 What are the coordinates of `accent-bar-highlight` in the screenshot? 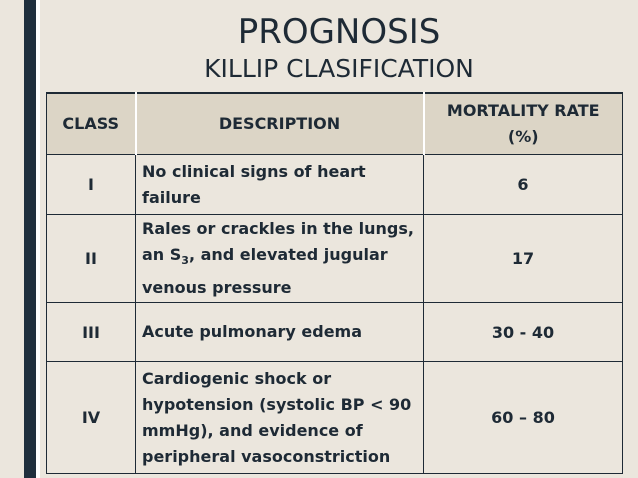 It's located at (38, 239).